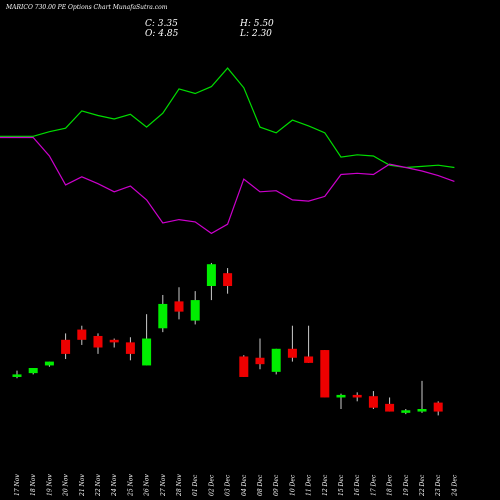 The image size is (500, 500). What do you see at coordinates (422, 485) in the screenshot?
I see `x-tick-label: 22 Dec` at bounding box center [422, 485].